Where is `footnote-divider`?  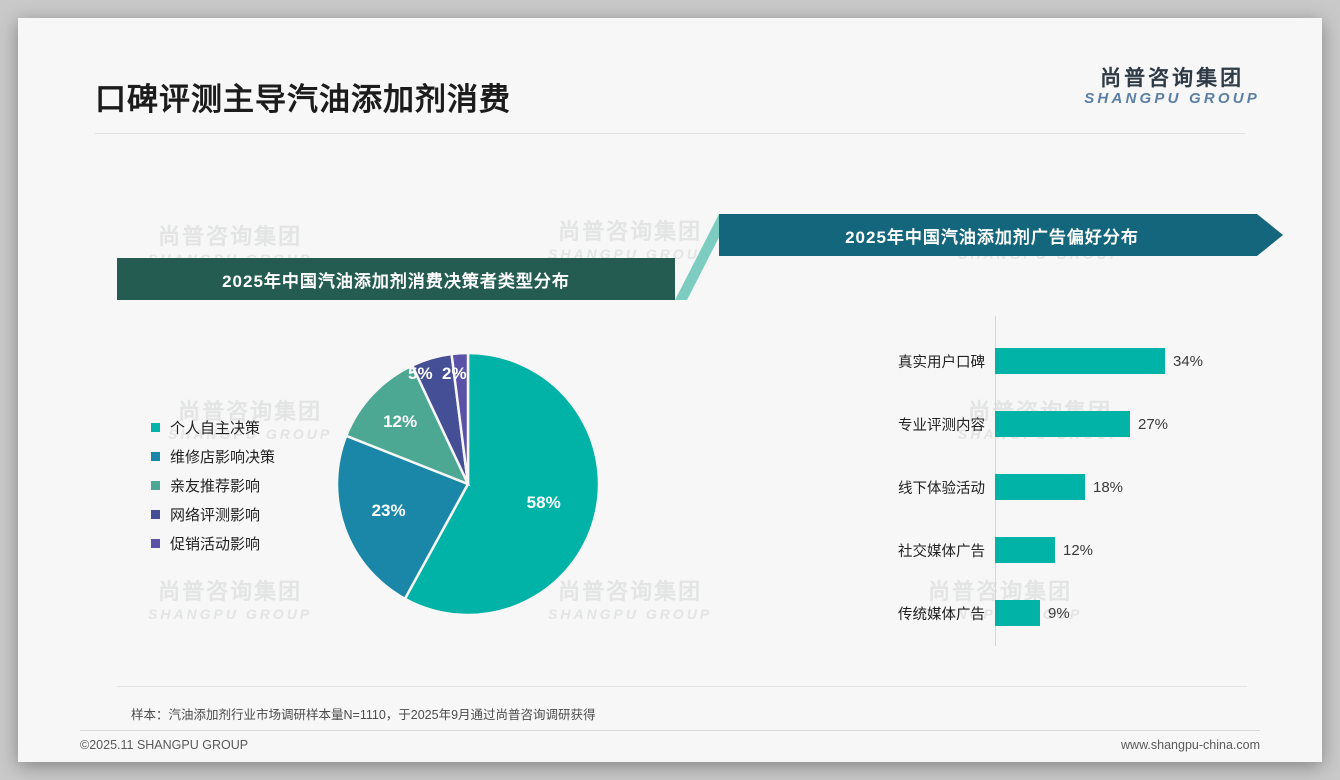 footnote-divider is located at coordinates (682, 686).